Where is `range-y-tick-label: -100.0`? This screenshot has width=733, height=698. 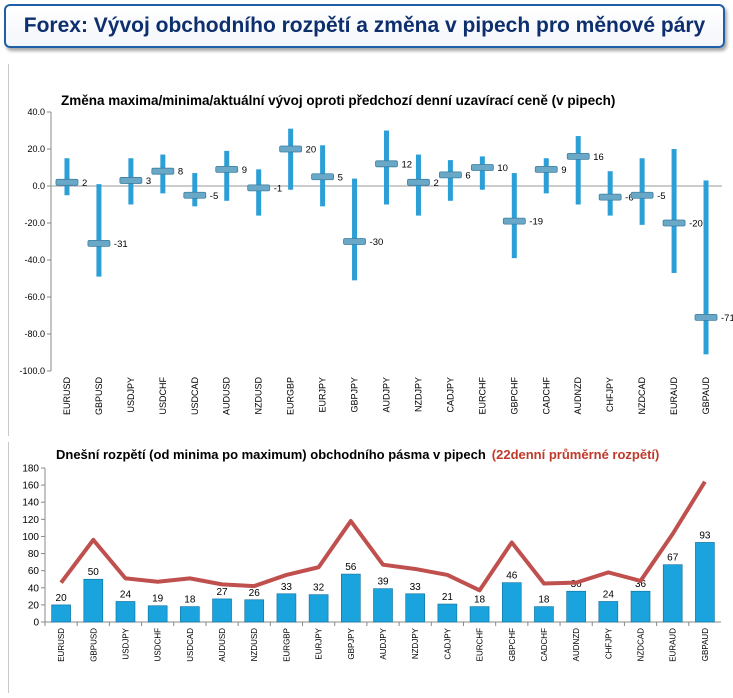 range-y-tick-label: -100.0 is located at coordinates (32, 371).